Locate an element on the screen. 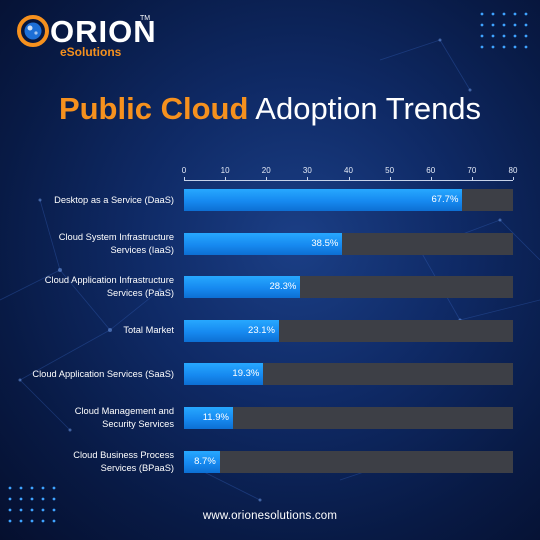 This screenshot has width=540, height=540. x-tick-label: 60 is located at coordinates (431, 170).